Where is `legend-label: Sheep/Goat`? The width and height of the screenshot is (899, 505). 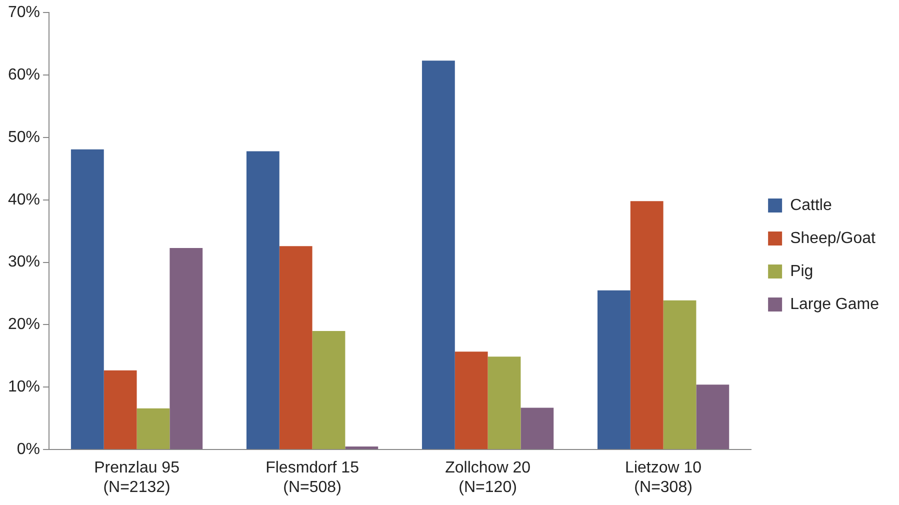
legend-label: Sheep/Goat is located at coordinates (833, 238).